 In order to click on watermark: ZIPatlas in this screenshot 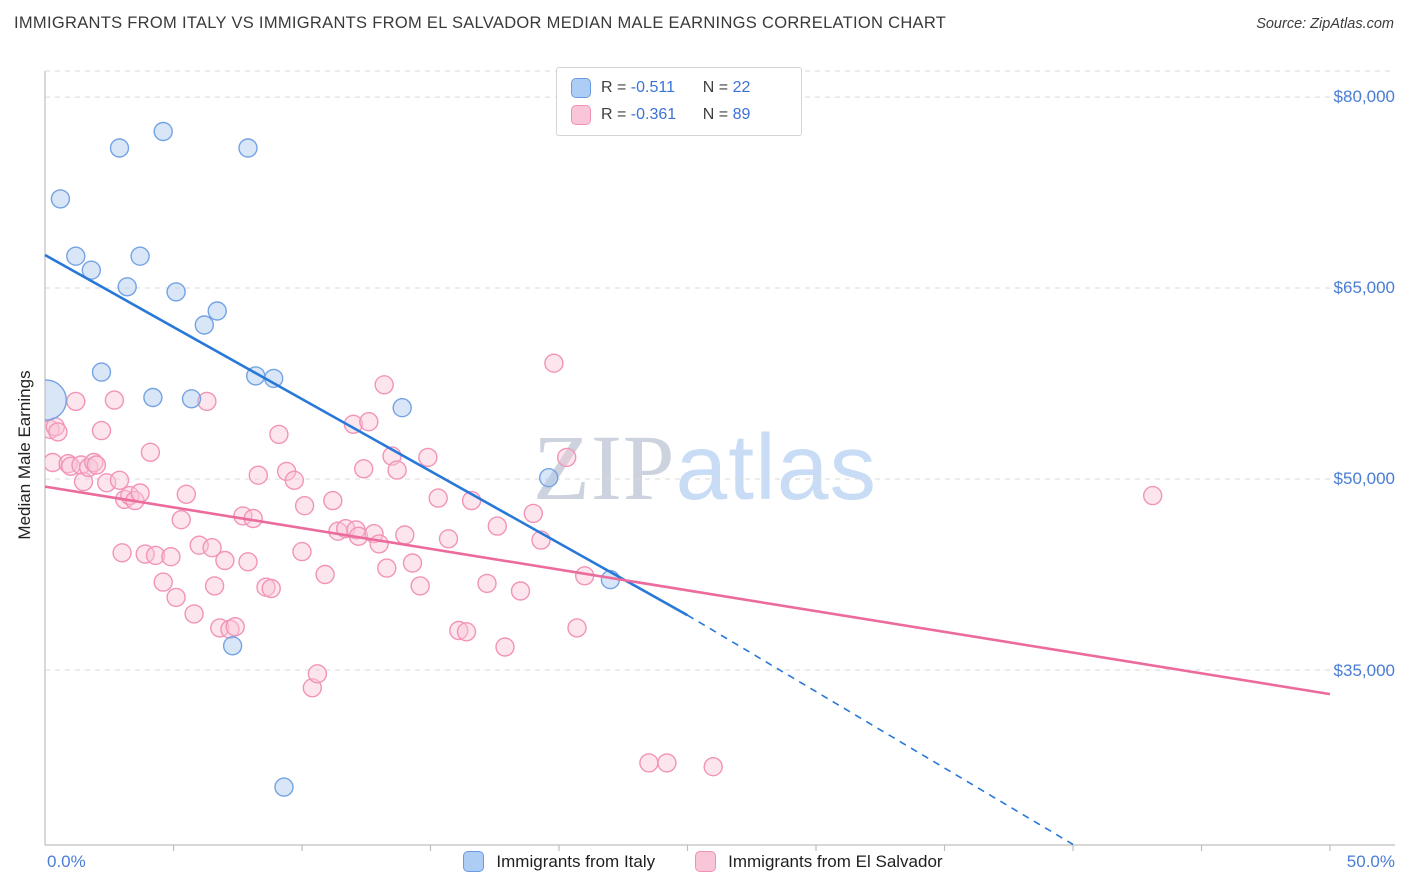, I will do `click(705, 468)`.